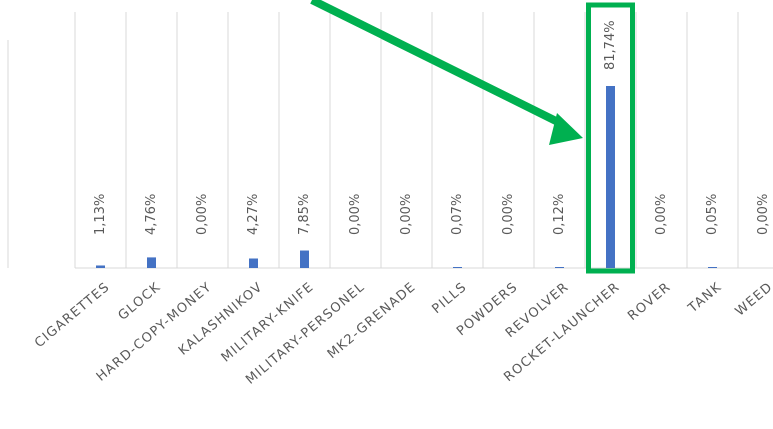 Image resolution: width=773 pixels, height=429 pixels. What do you see at coordinates (304, 214) in the screenshot?
I see `data-label: 7,85%` at bounding box center [304, 214].